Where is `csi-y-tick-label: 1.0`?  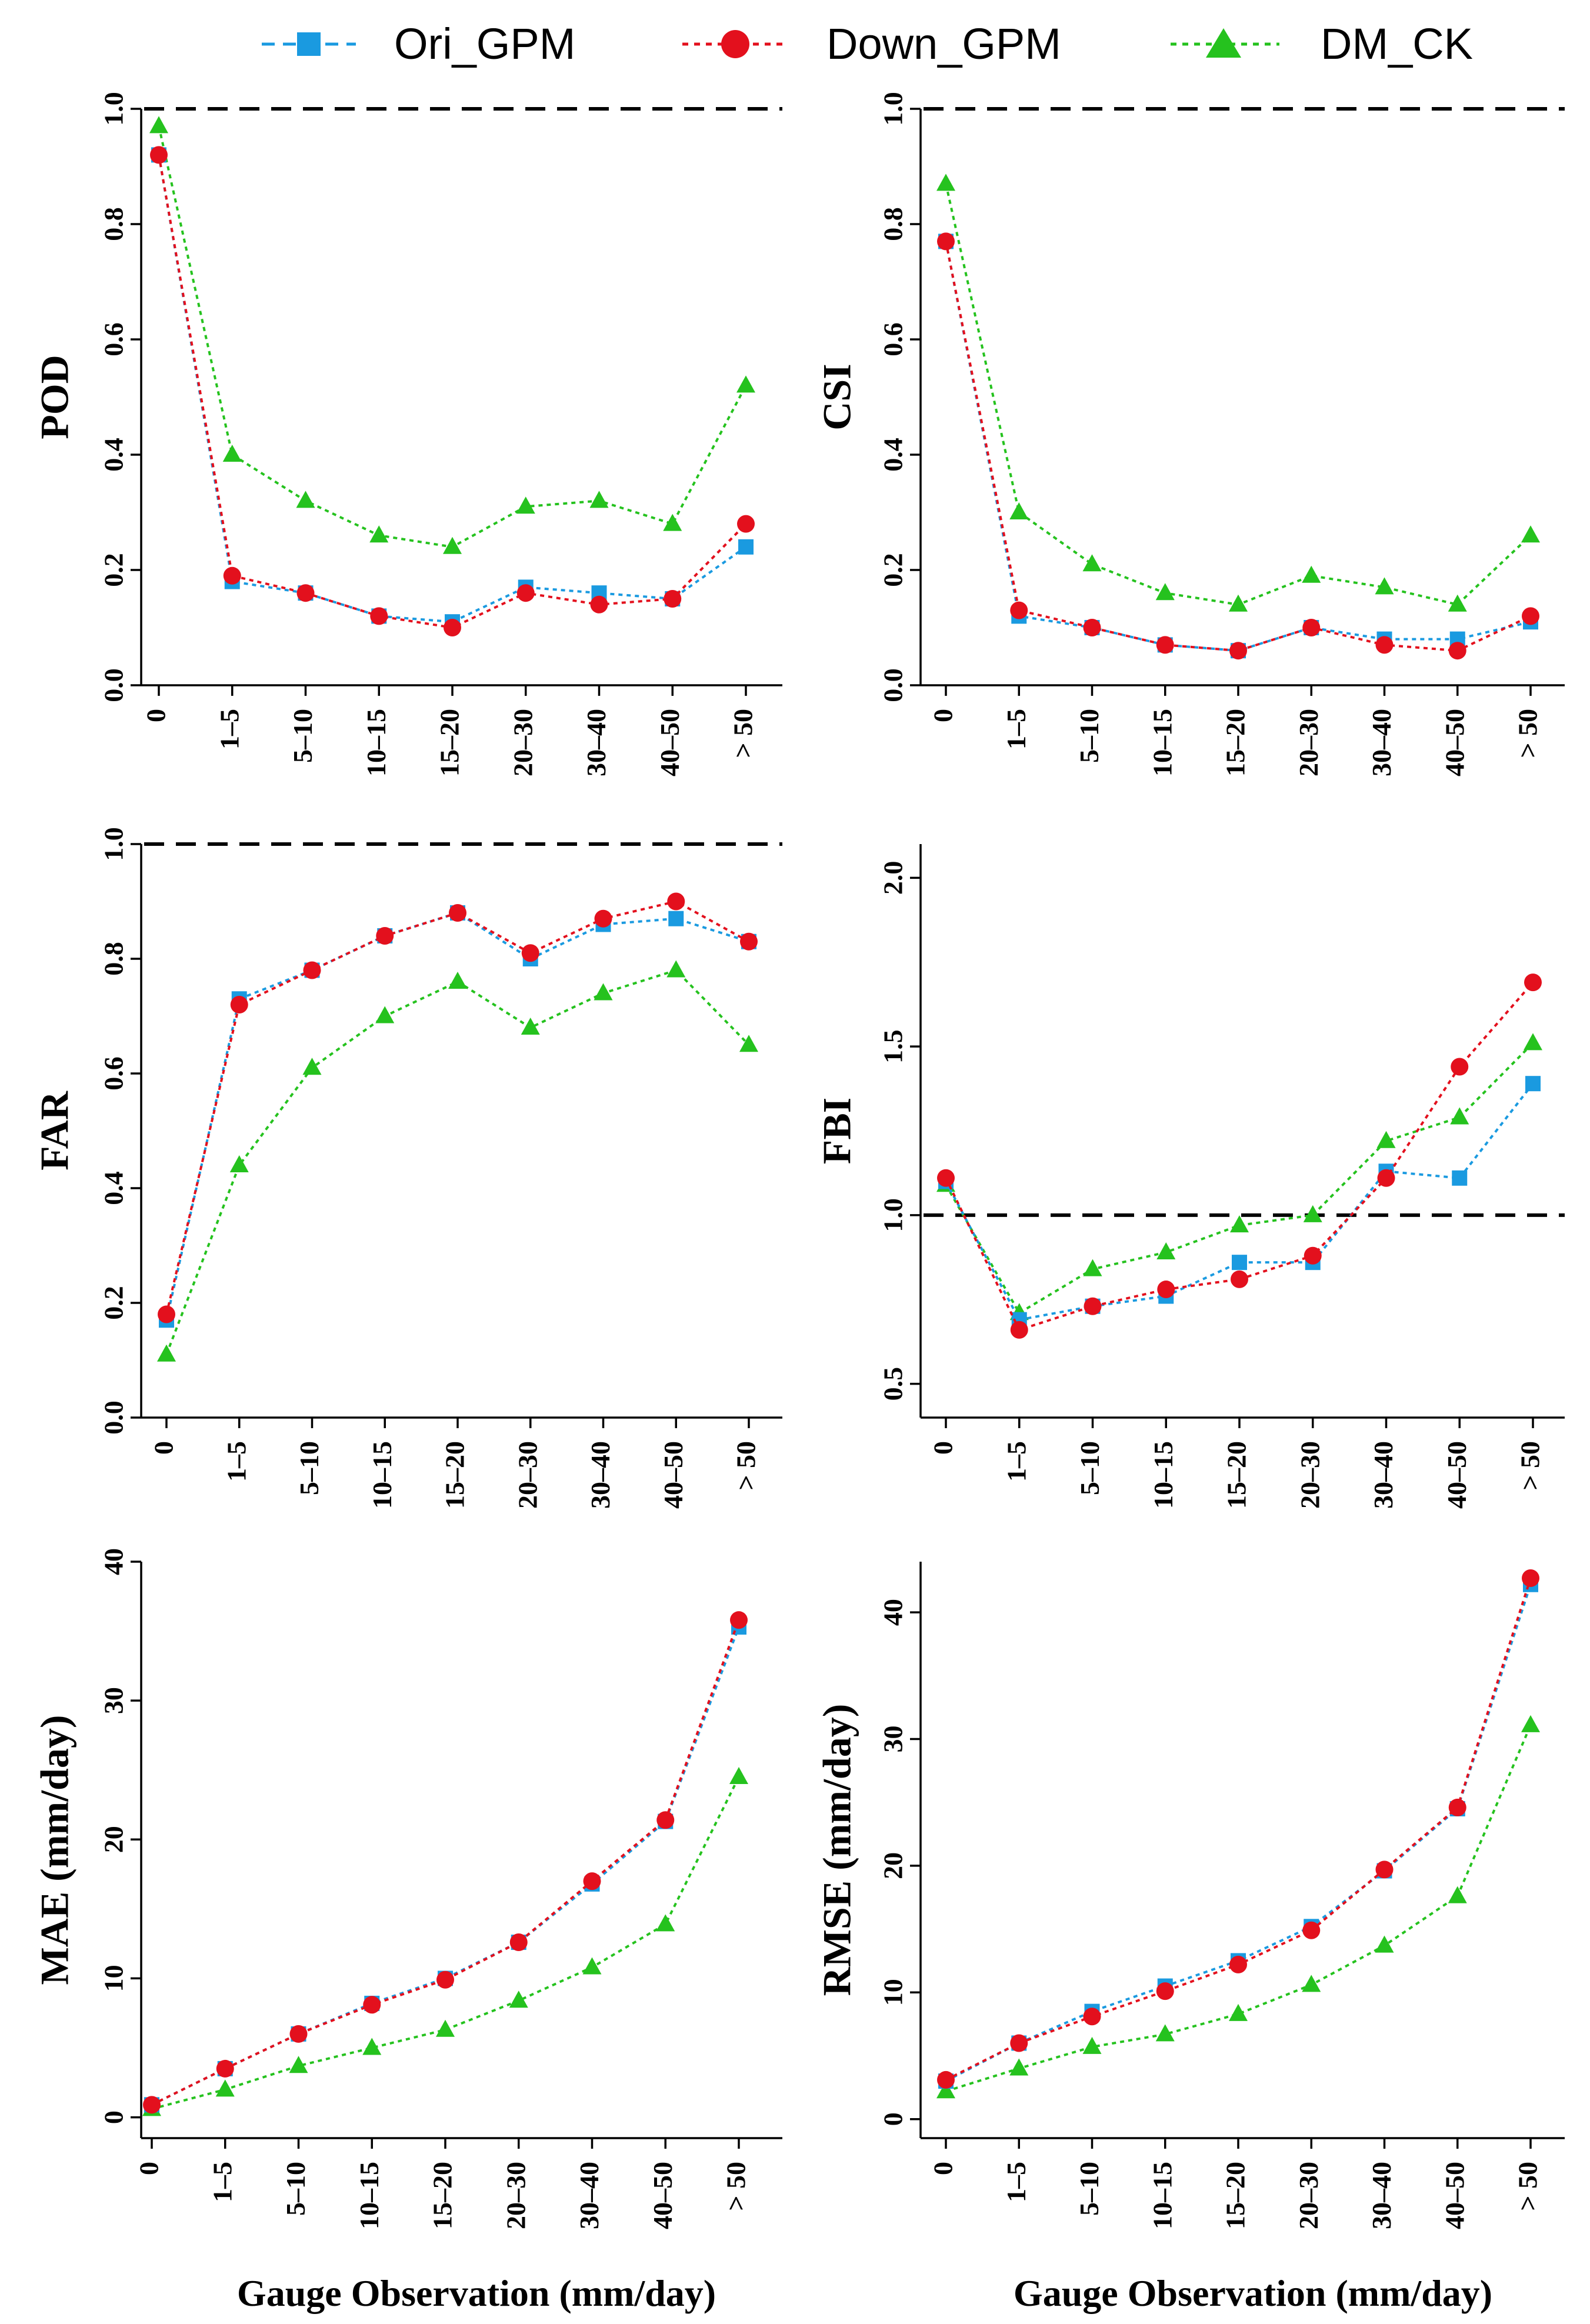 csi-y-tick-label: 1.0 is located at coordinates (893, 109).